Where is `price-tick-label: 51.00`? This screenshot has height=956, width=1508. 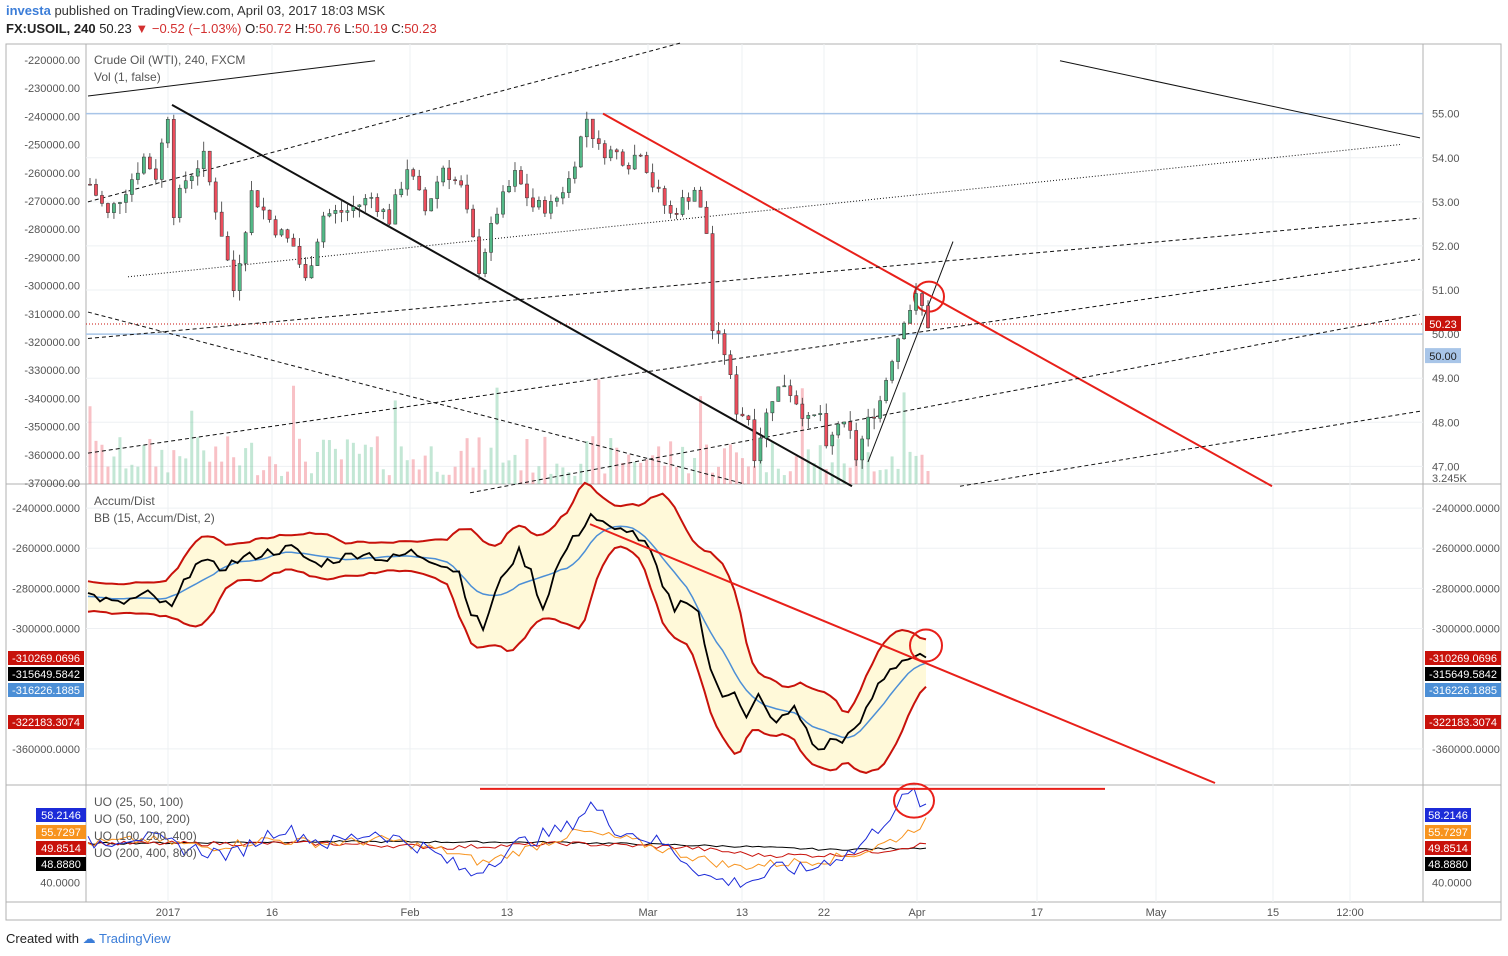
price-tick-label: 51.00 is located at coordinates (1446, 291).